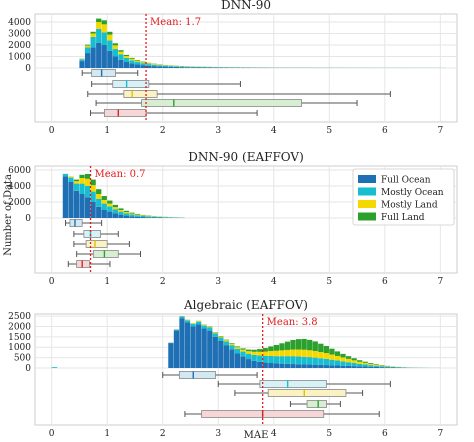 This screenshot has width=474, height=442. I want to click on y-tick-label: 3000, so click(19, 35).